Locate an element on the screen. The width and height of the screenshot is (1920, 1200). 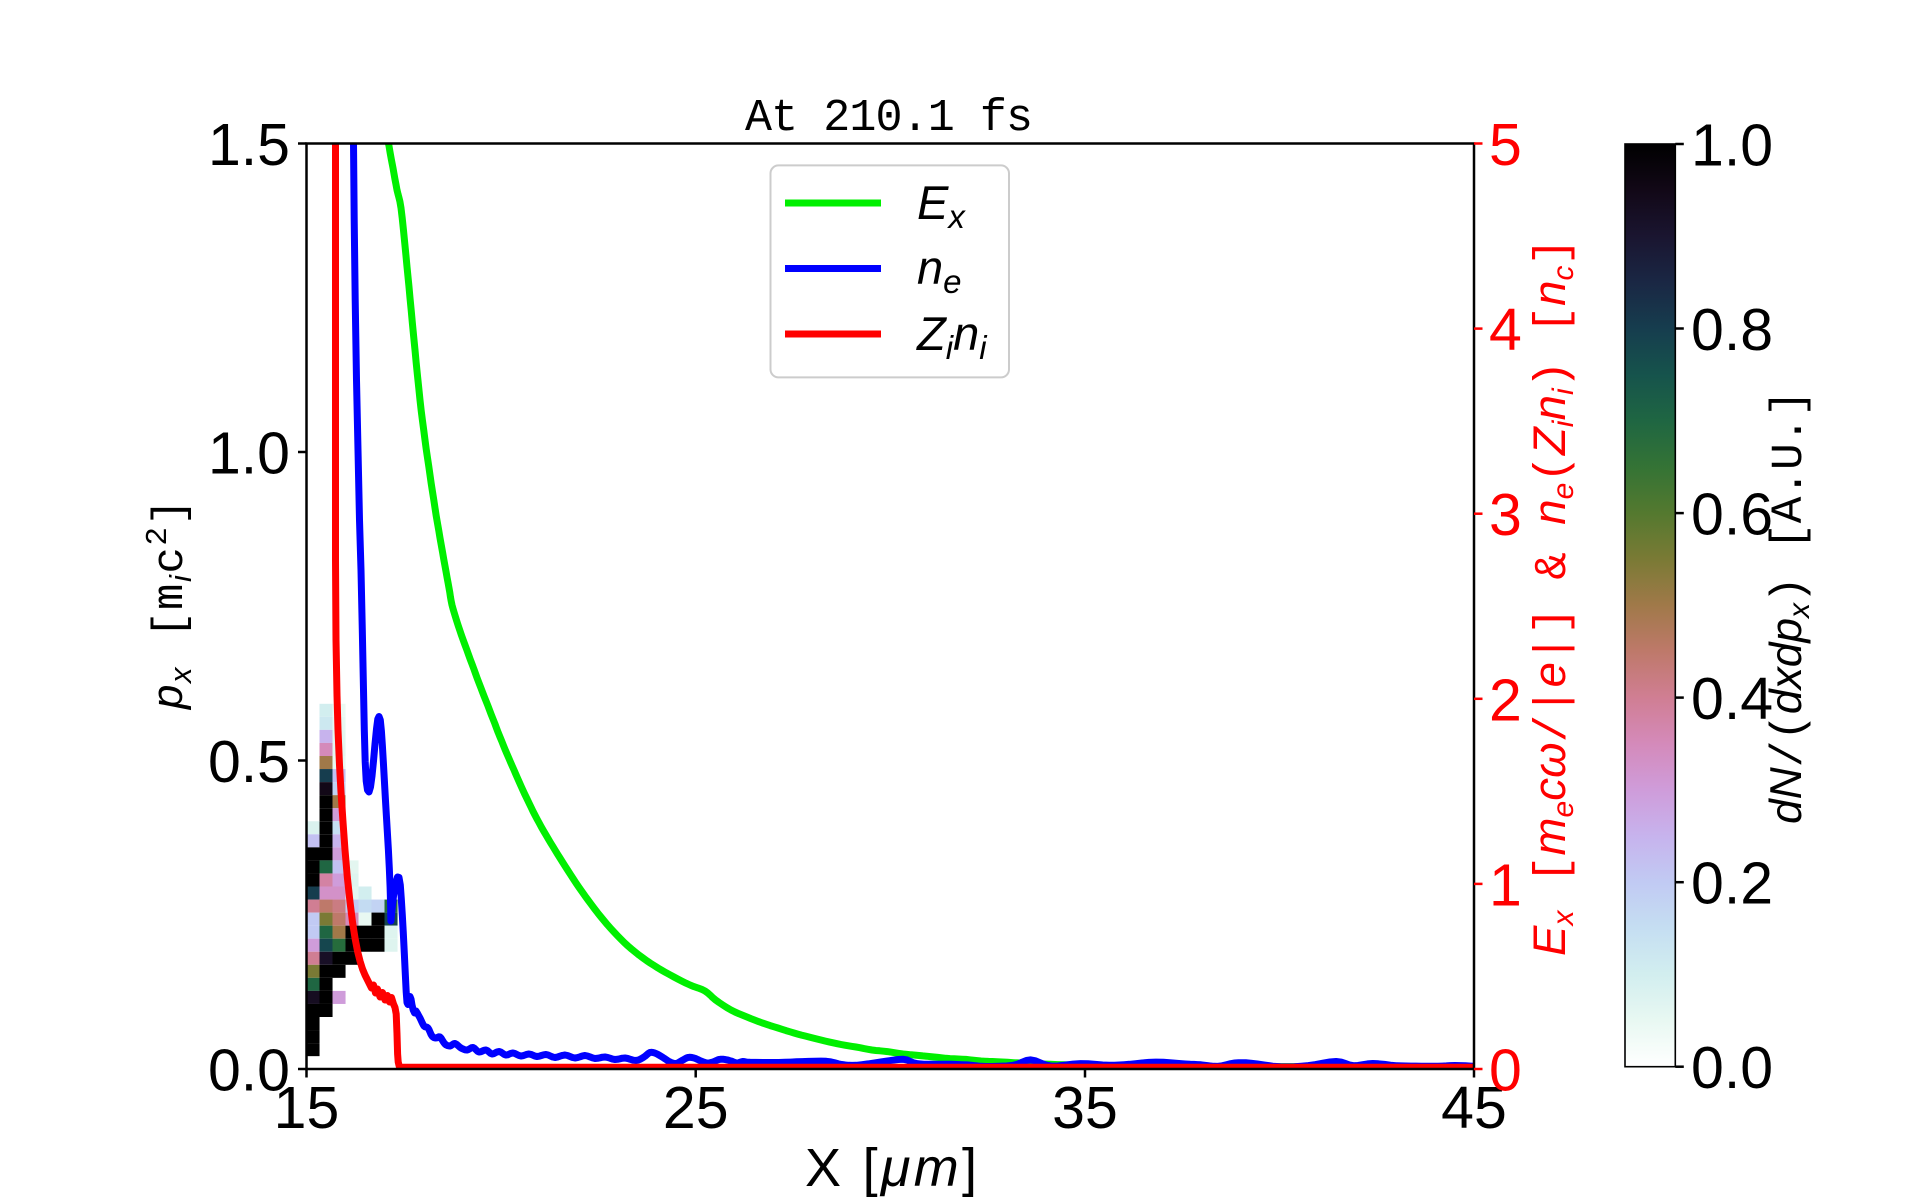
svg-text: 0.6 is located at coordinates (1732, 515).